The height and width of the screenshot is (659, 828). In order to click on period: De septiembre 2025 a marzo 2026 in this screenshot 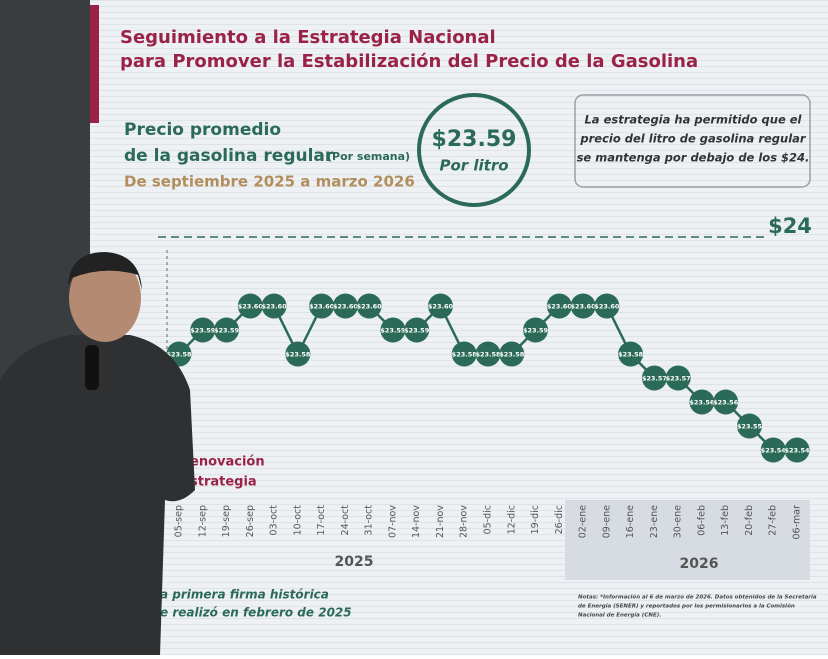, I will do `click(269, 182)`.